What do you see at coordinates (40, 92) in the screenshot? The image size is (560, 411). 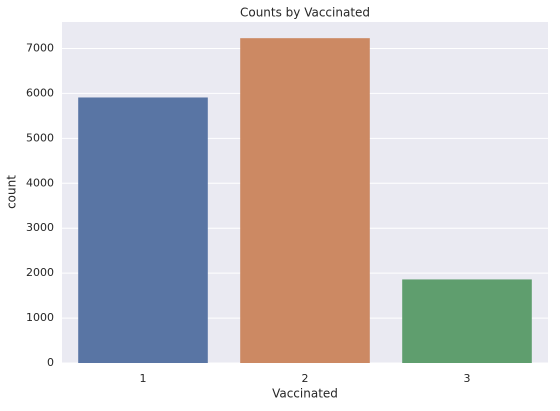 I see `y-tick-label: 6000` at bounding box center [40, 92].